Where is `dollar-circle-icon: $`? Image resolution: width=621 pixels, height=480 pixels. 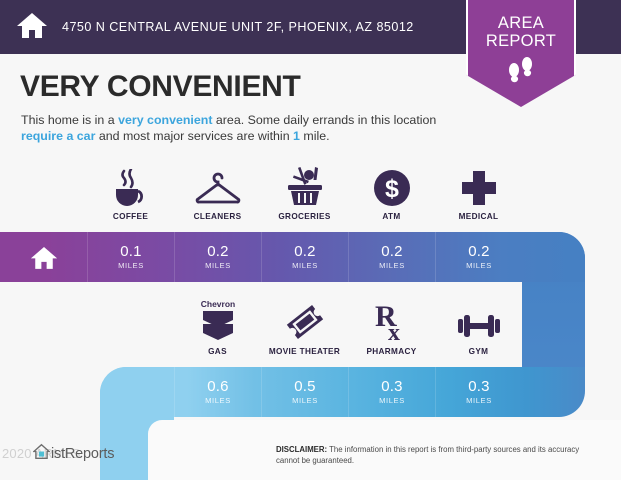
dollar-circle-icon: $ is located at coordinates (392, 186).